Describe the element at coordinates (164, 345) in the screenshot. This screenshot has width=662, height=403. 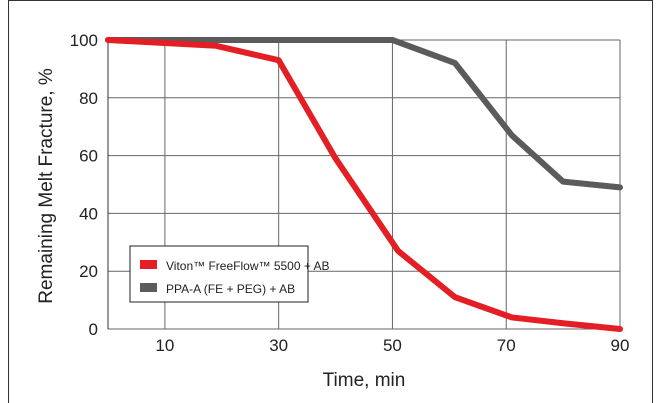
I see `x-tick-label-0: 10` at that location.